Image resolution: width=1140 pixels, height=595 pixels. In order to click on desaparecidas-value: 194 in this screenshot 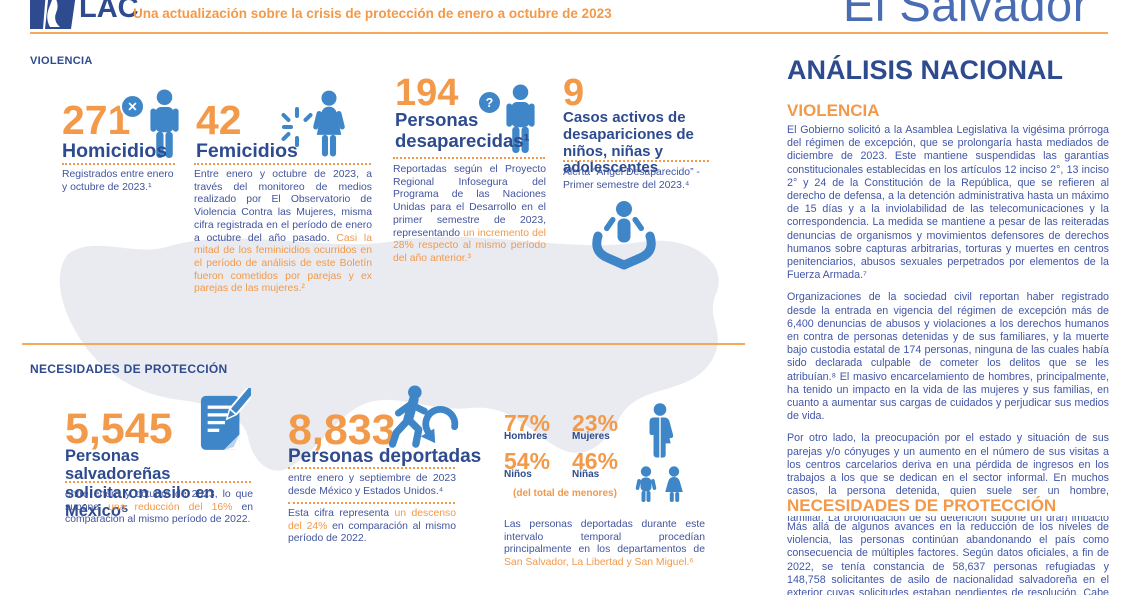, I will do `click(427, 93)`.